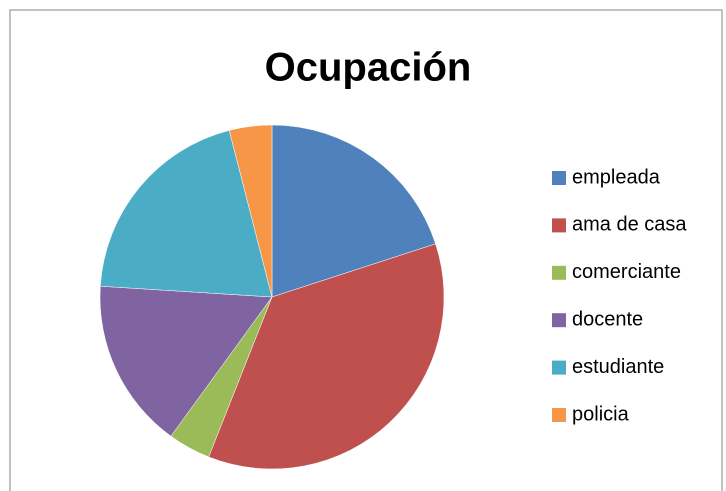 The image size is (726, 491). Describe the element at coordinates (618, 367) in the screenshot. I see `legend-label: estudiante` at that location.